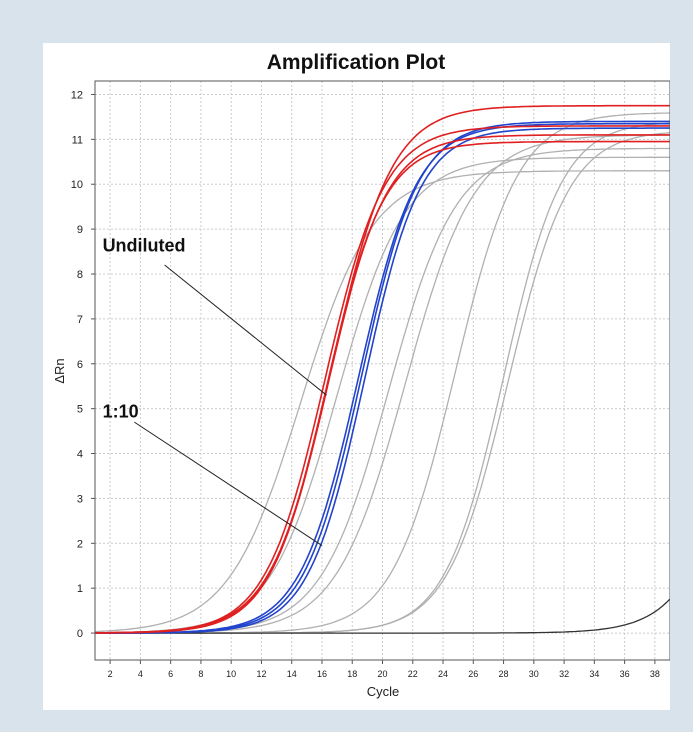 This screenshot has height=732, width=693. I want to click on x-tick-label: 14, so click(292, 674).